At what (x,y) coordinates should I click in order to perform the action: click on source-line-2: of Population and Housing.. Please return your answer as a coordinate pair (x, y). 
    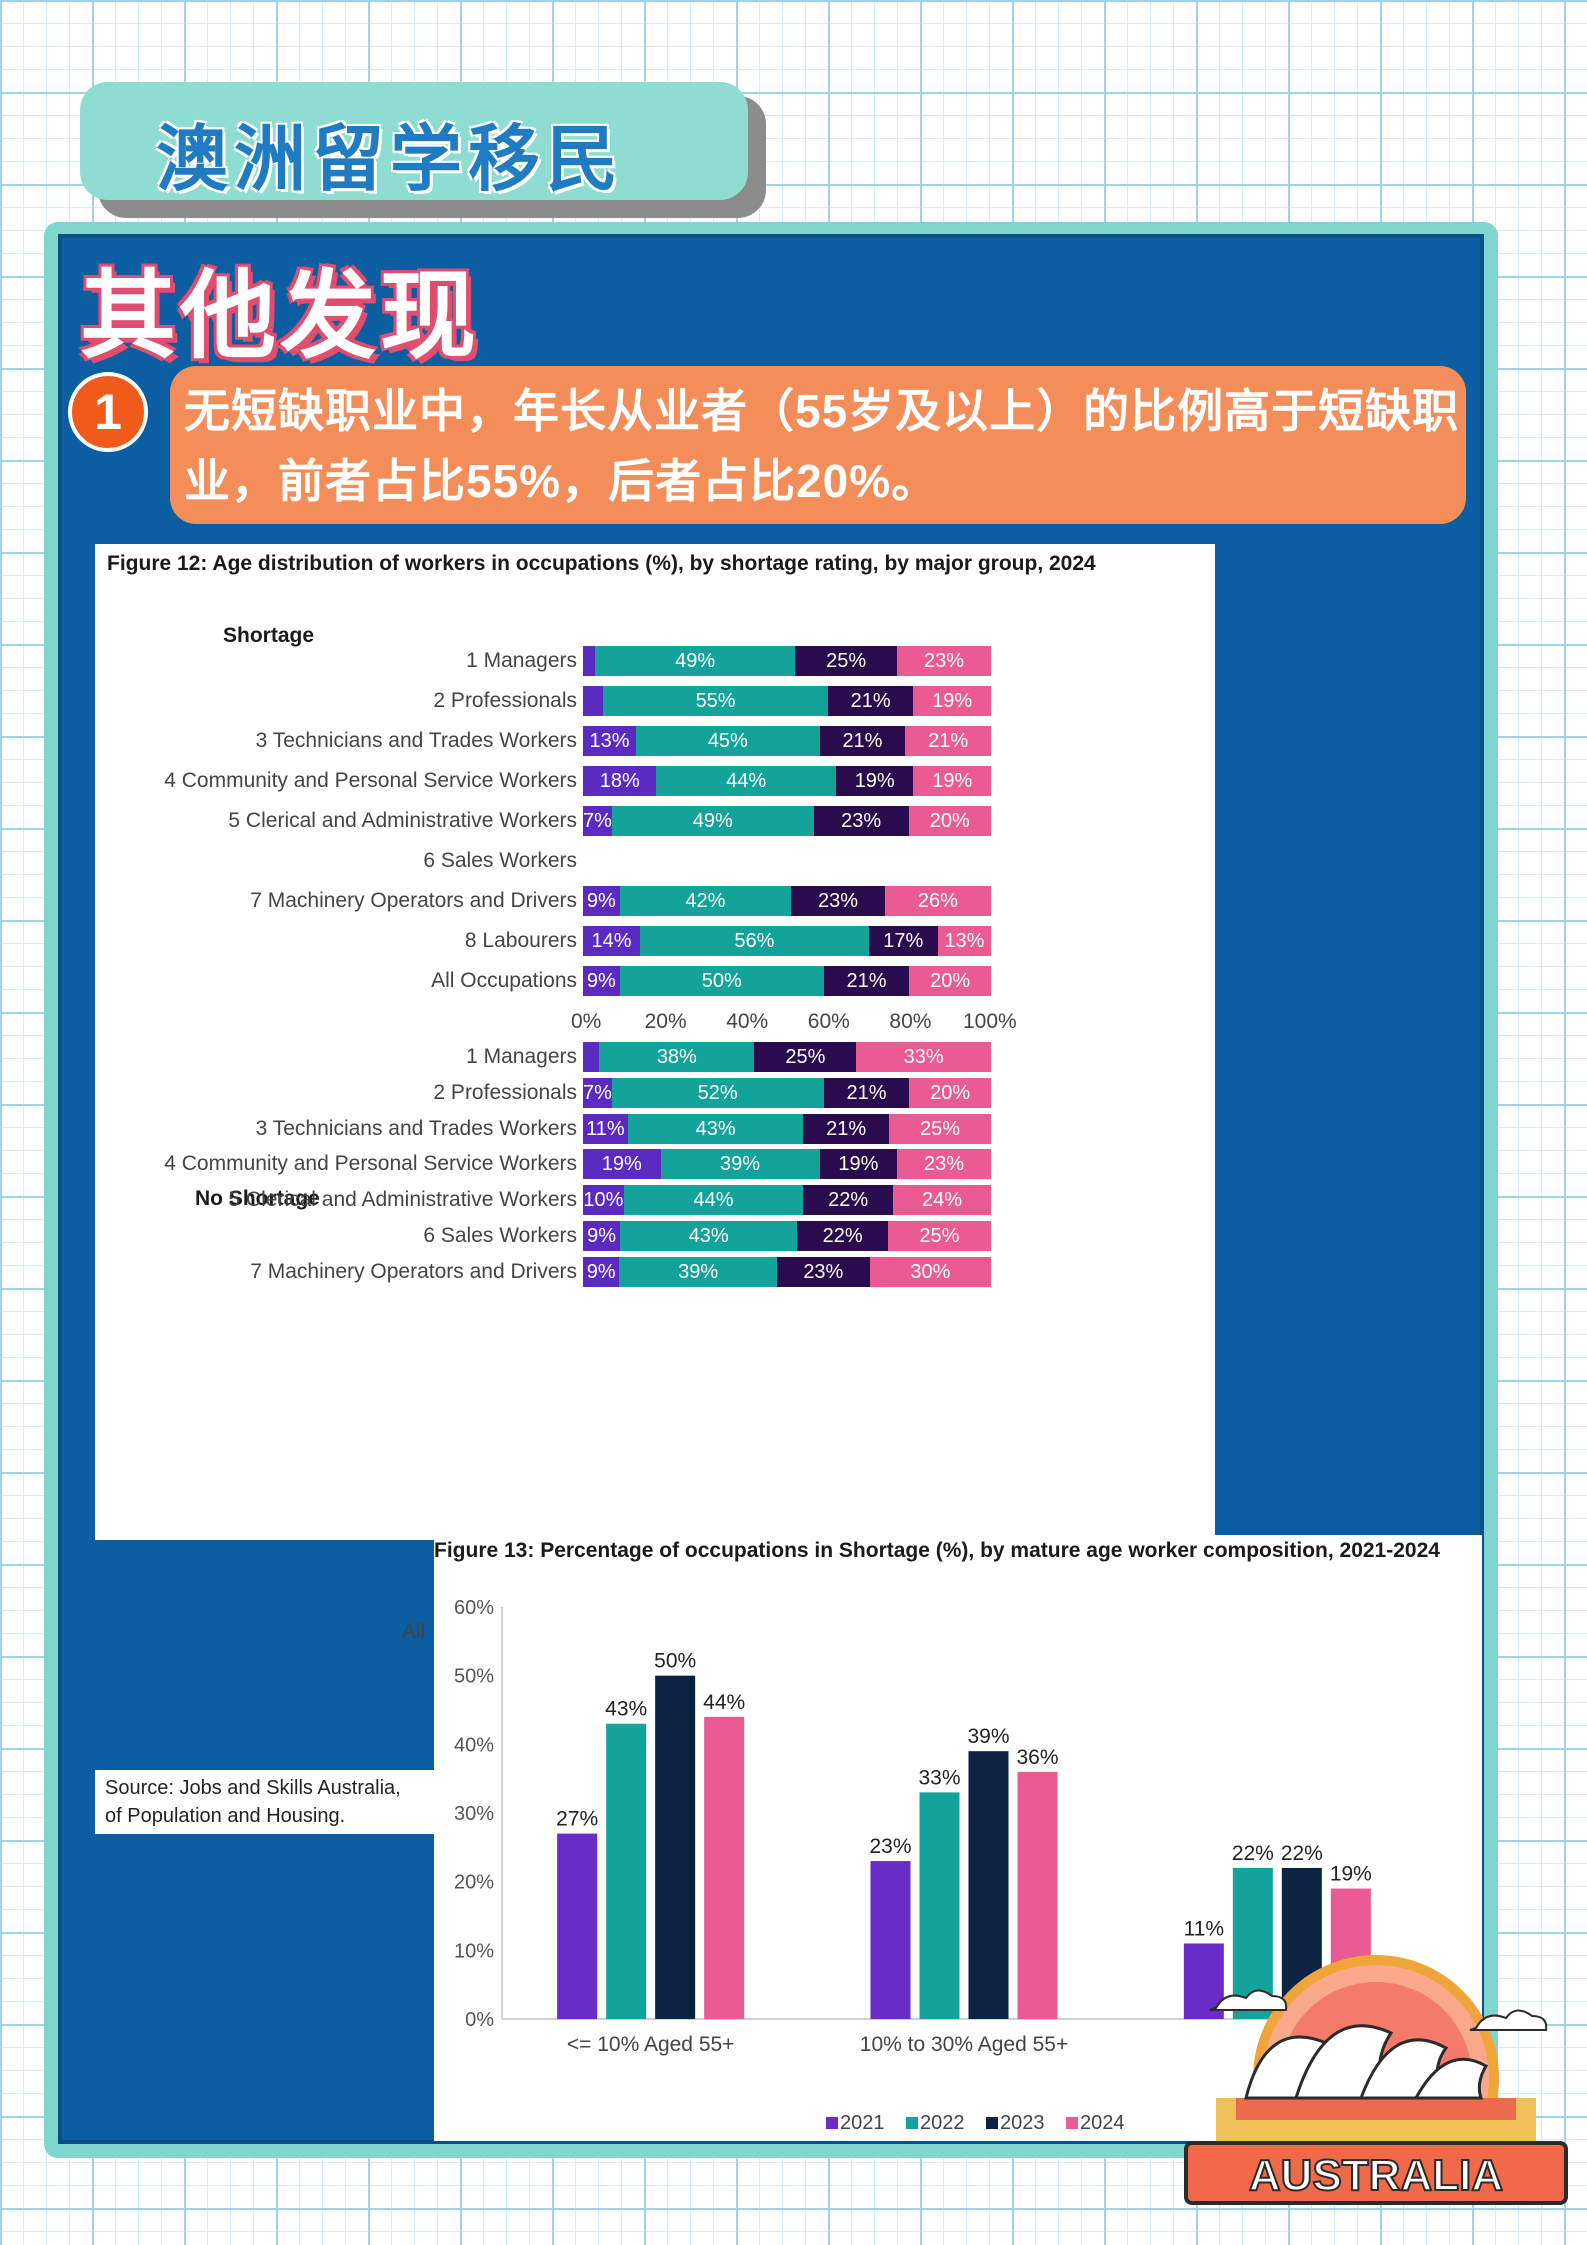
    Looking at the image, I should click on (225, 1816).